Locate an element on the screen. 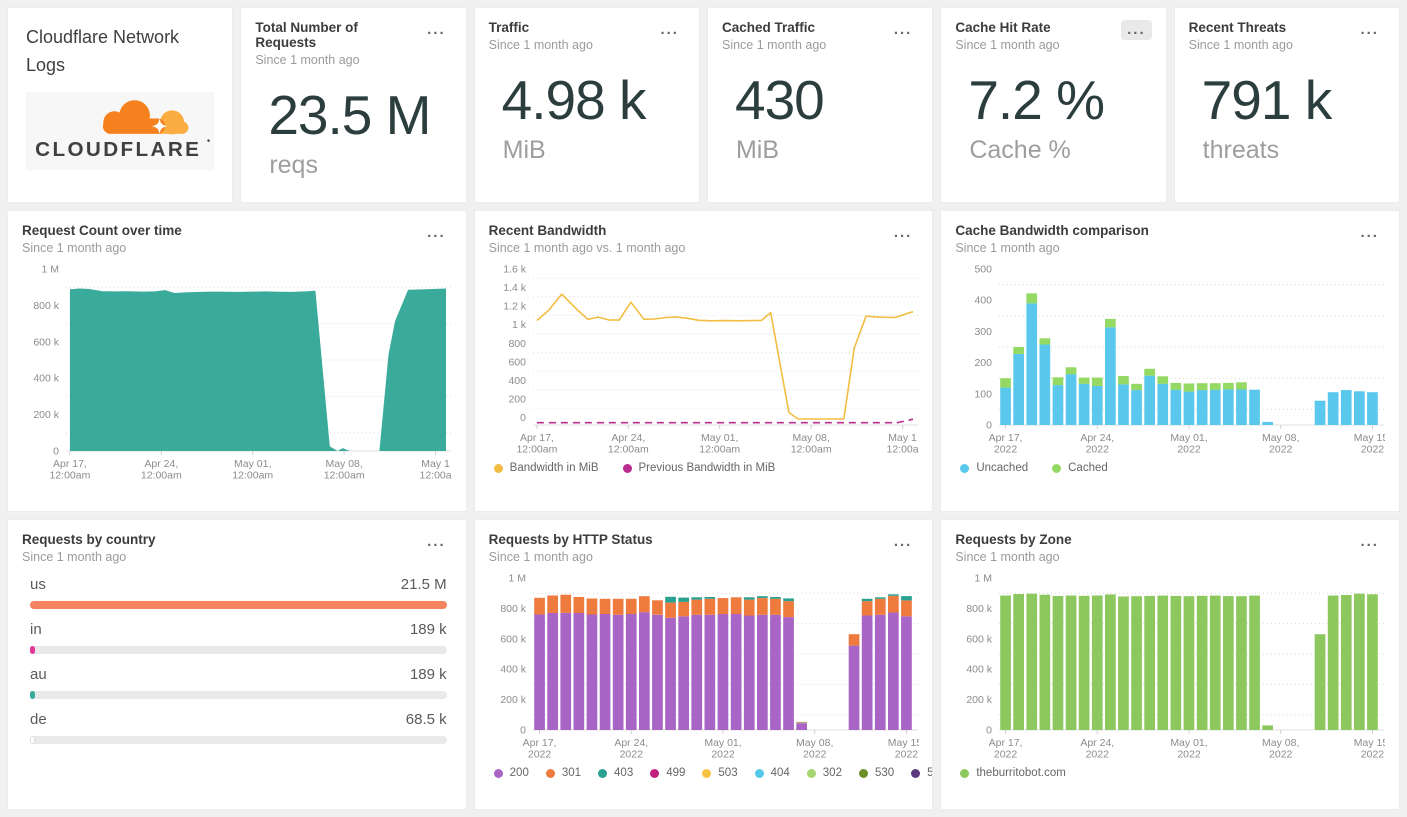 This screenshot has width=1407, height=817. x-tick-label: 12:00am is located at coordinates (252, 476).